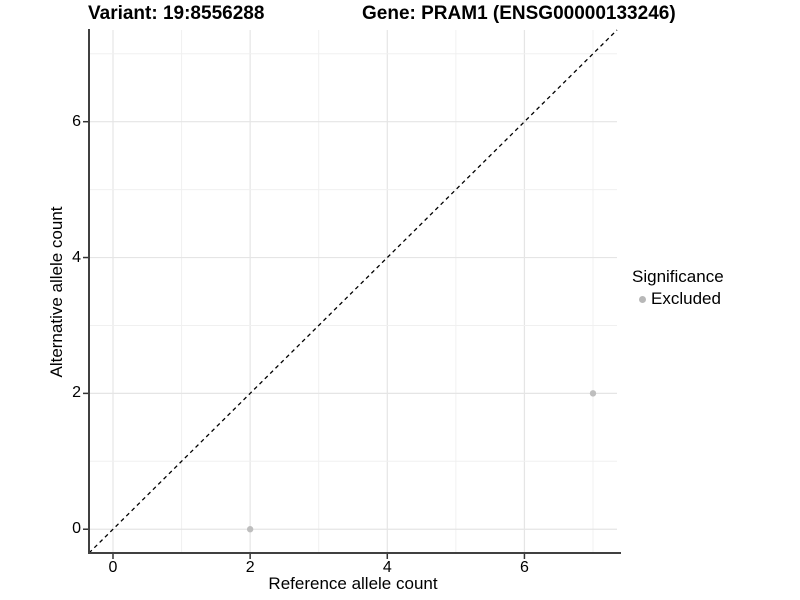 The width and height of the screenshot is (800, 600). Describe the element at coordinates (678, 276) in the screenshot. I see `legend-title: Significance` at that location.